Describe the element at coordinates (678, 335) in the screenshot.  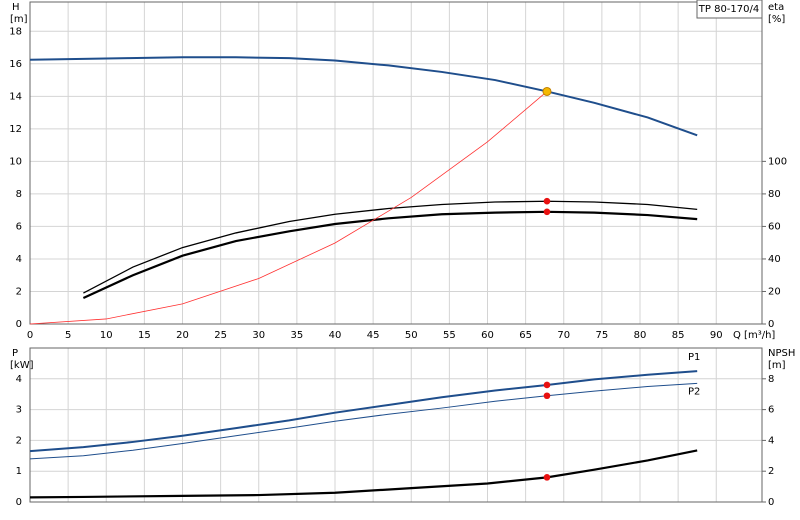
I see `x-tick-label: 85` at that location.